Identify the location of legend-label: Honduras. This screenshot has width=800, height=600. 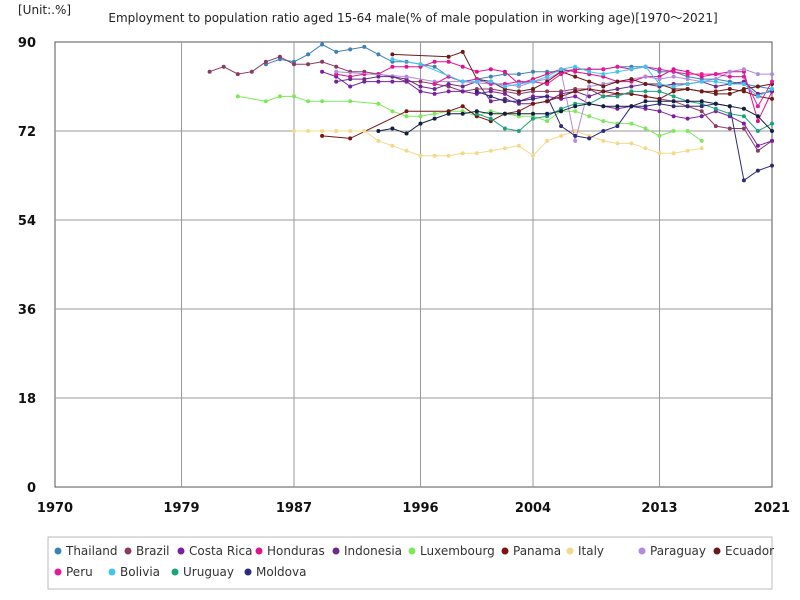
(296, 551).